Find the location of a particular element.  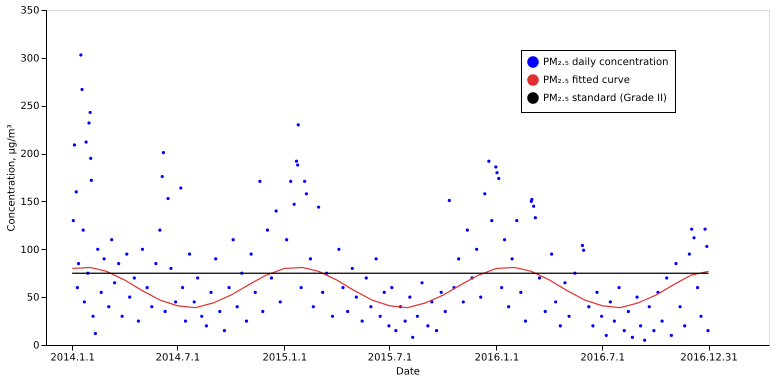

legend-label: PM₂.₅ standard (Grade II) is located at coordinates (605, 98).